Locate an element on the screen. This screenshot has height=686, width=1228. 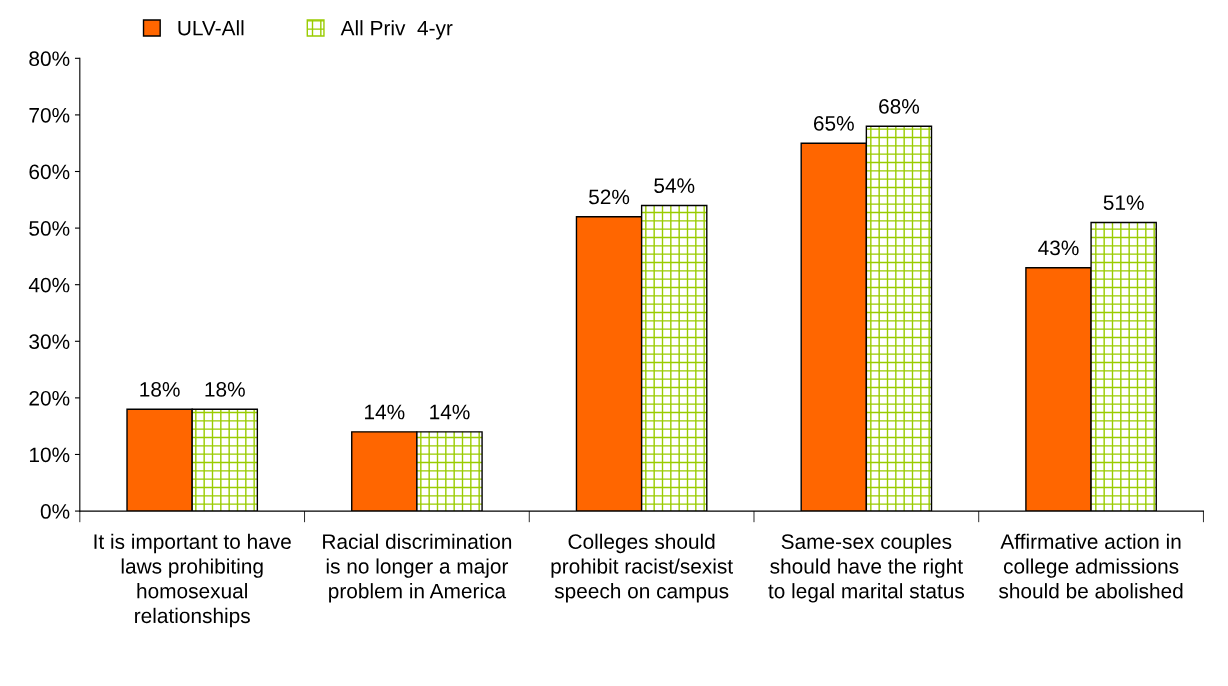
y-tick-label: 70% is located at coordinates (49, 115).